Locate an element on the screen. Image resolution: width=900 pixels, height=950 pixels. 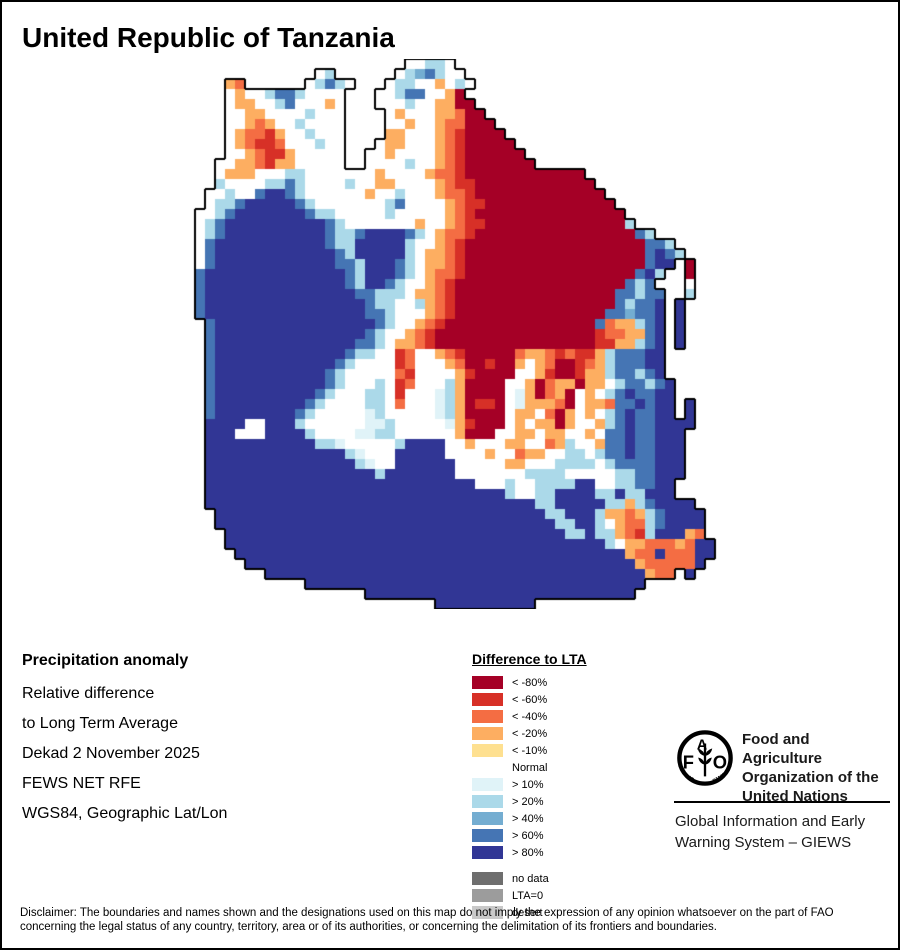
legend-row: < -40% is located at coordinates (562, 716).